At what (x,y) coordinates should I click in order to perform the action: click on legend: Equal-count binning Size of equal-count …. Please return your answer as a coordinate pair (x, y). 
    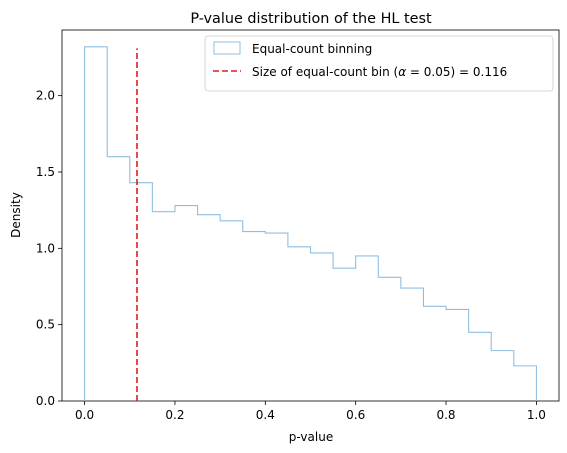
    Looking at the image, I should click on (379, 63).